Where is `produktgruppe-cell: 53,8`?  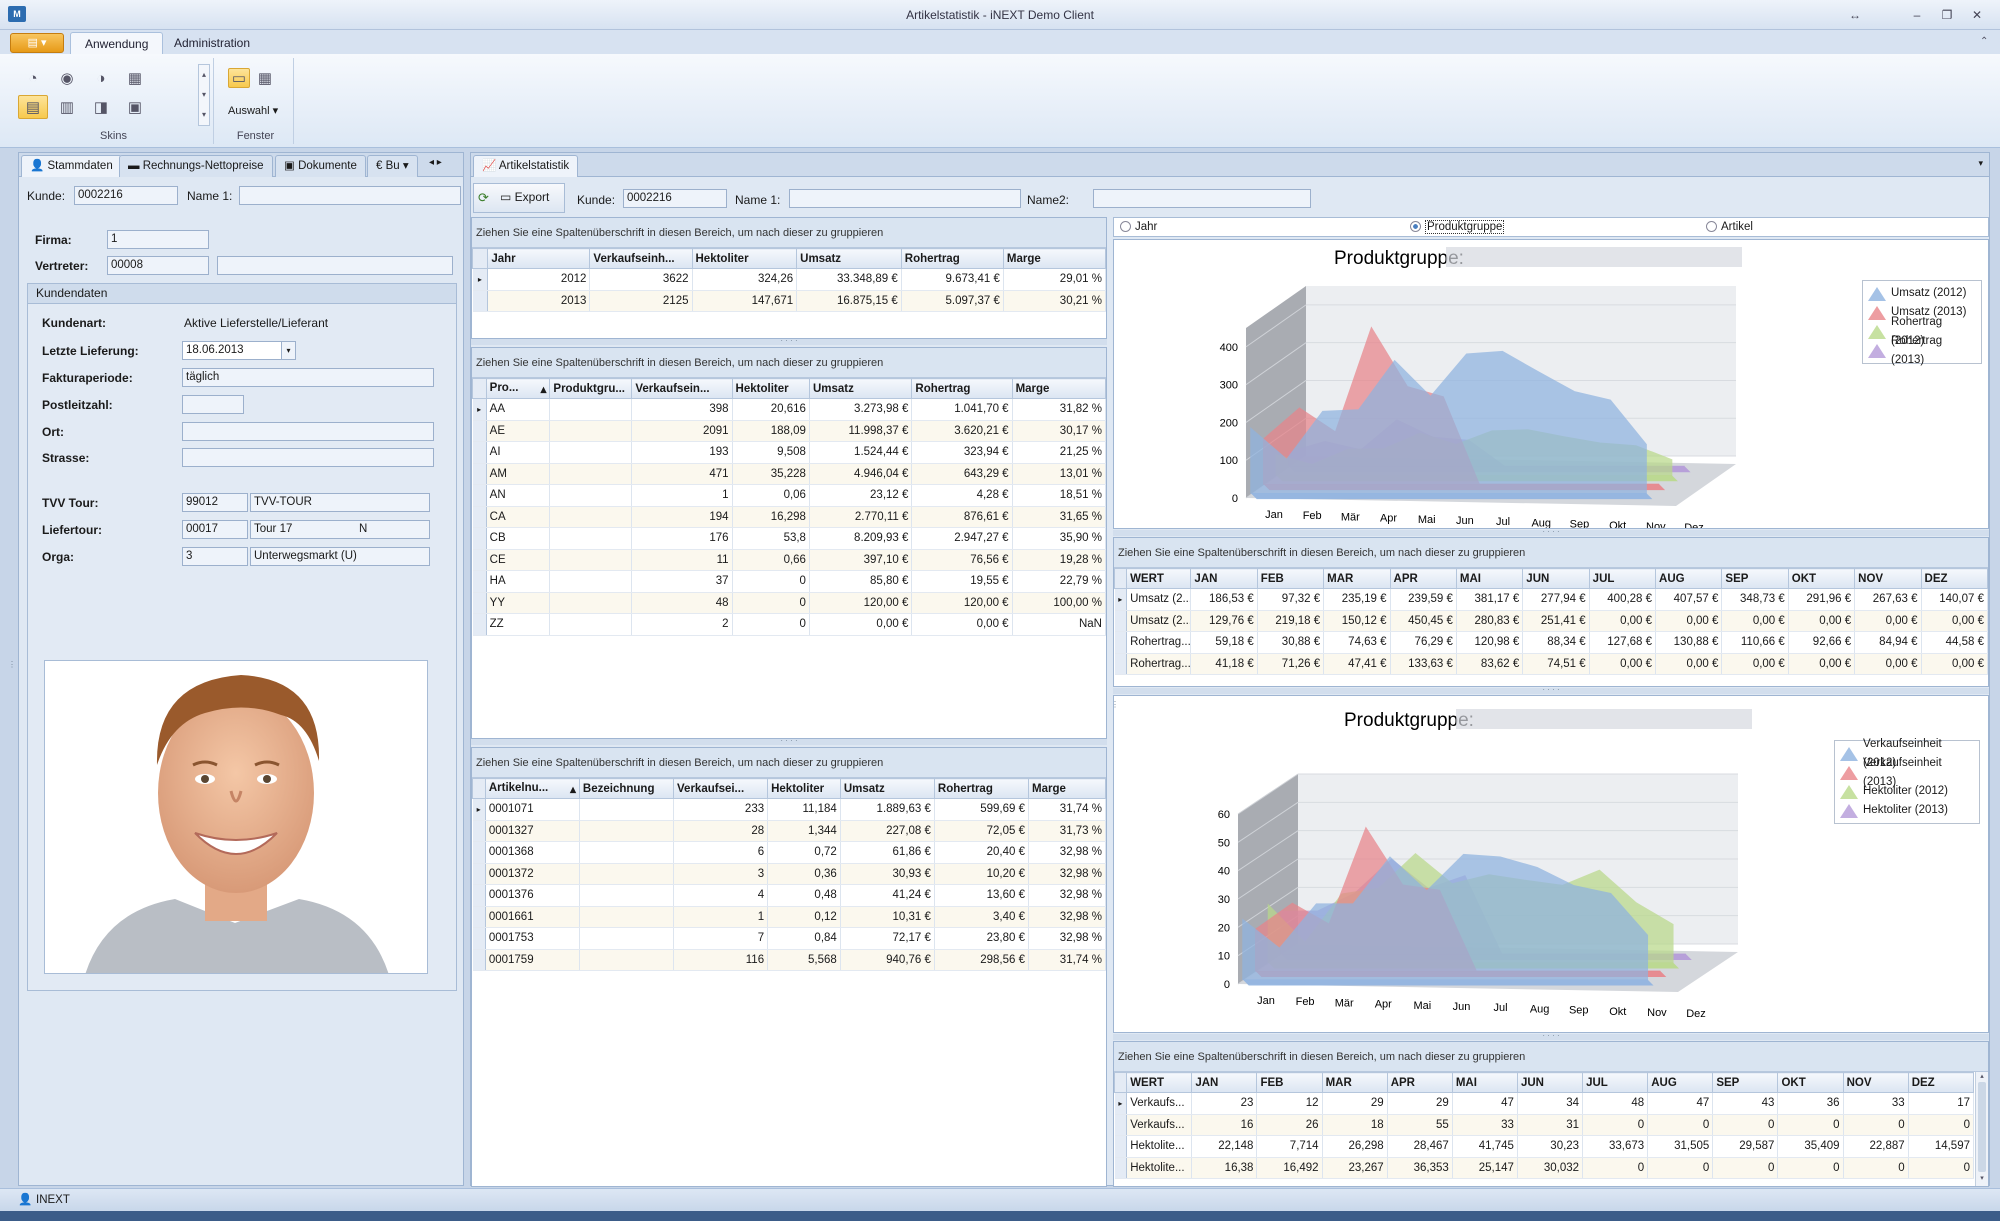 produktgruppe-cell: 53,8 is located at coordinates (771, 538).